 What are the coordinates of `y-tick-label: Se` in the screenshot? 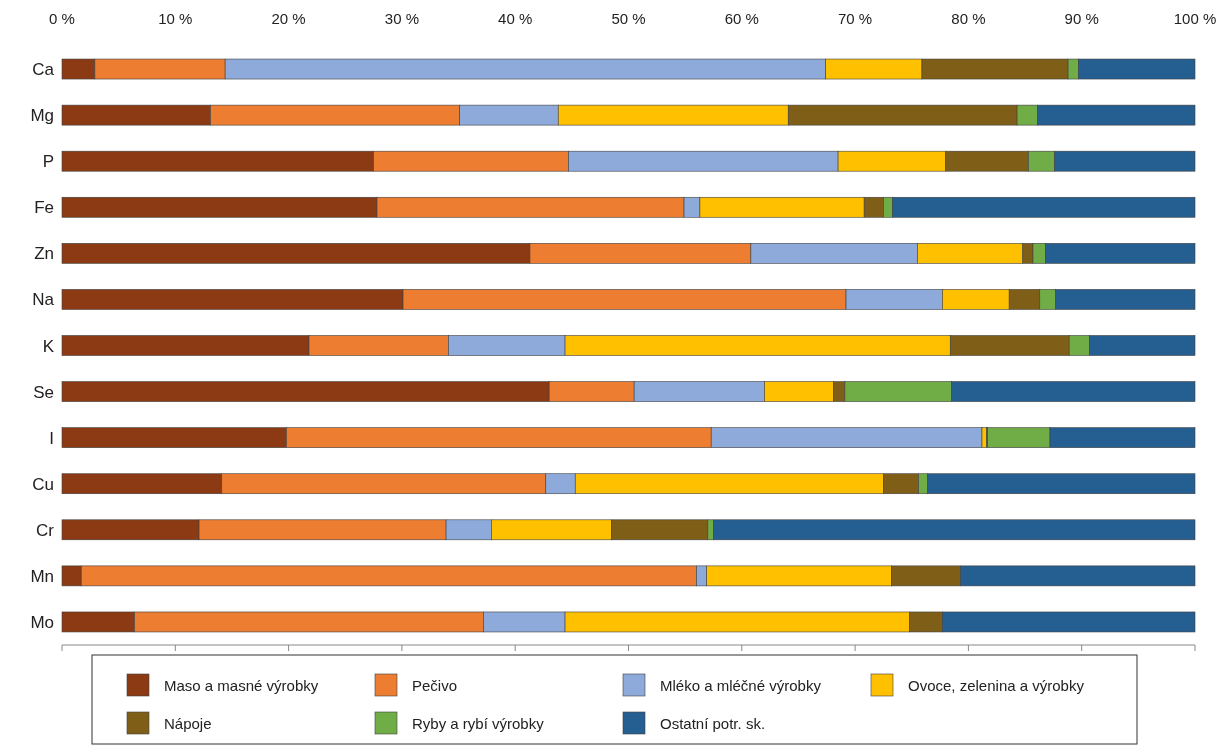 It's located at (43, 392).